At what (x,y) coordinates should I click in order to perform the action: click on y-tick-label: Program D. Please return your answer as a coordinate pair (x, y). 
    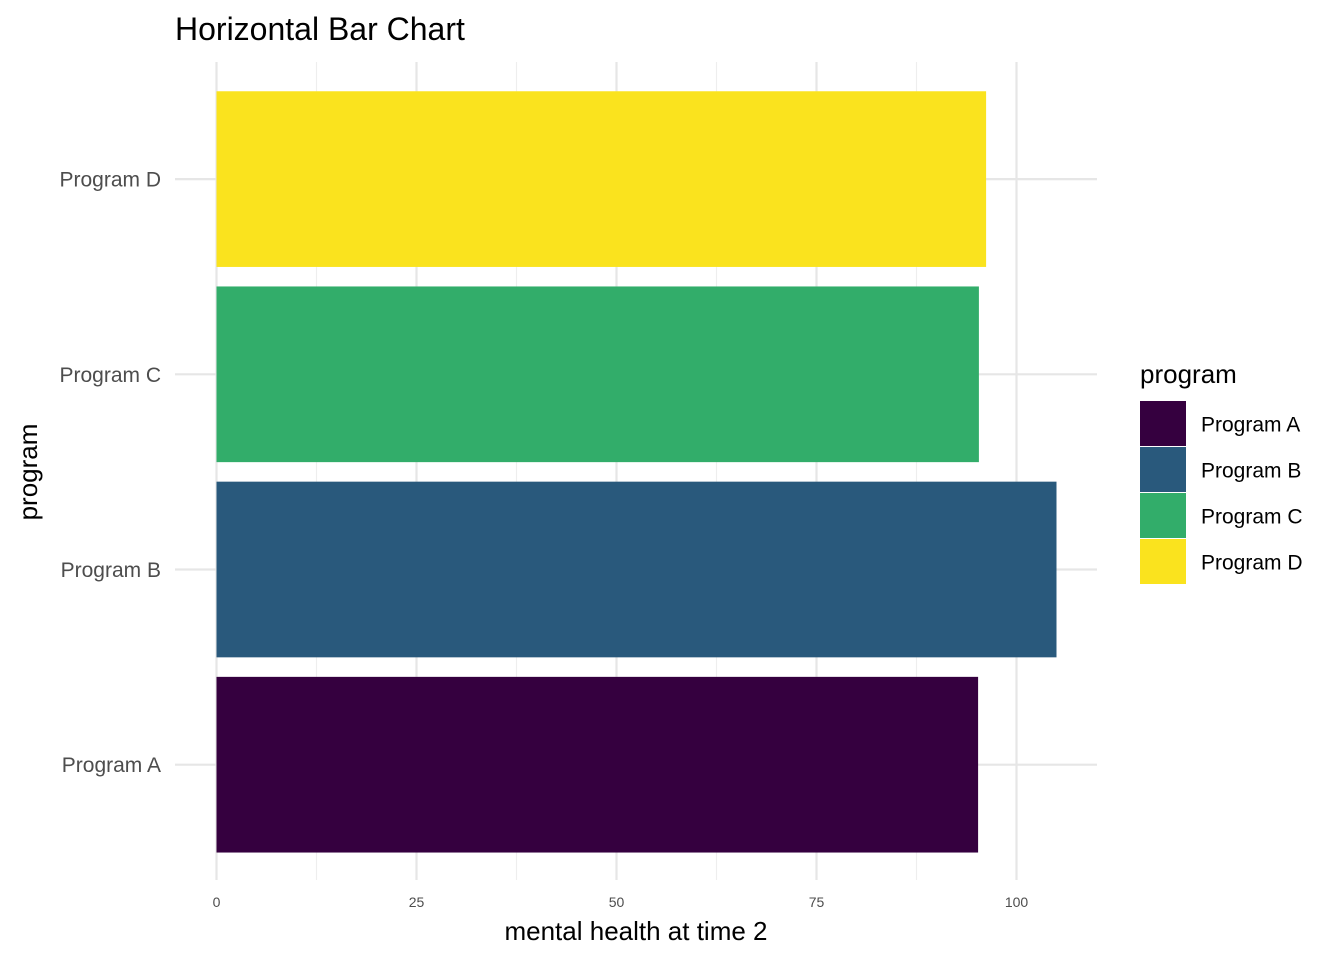
    Looking at the image, I should click on (110, 180).